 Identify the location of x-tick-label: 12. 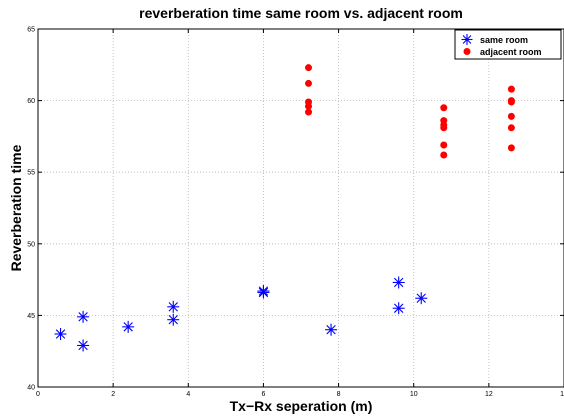
(489, 394).